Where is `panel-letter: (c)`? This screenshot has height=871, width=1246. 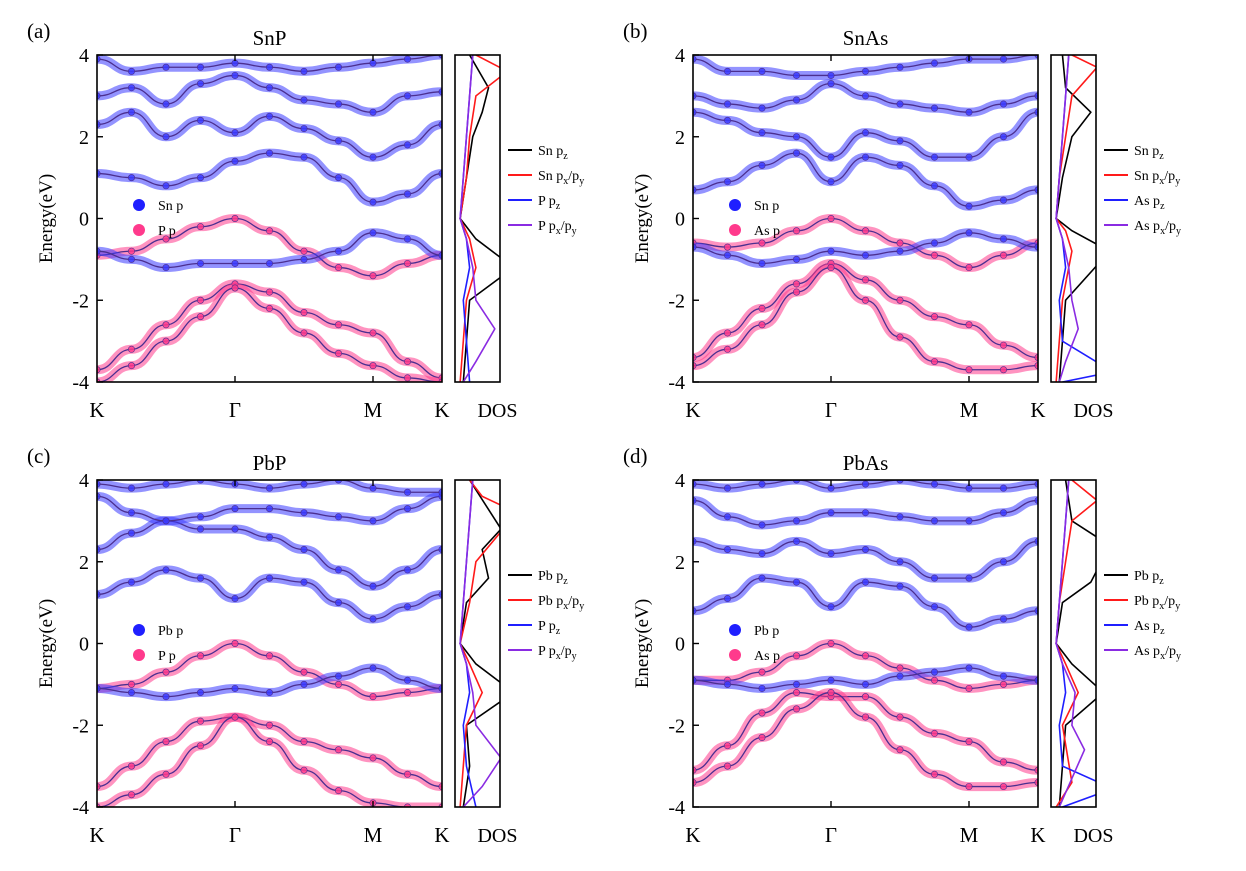 panel-letter: (c) is located at coordinates (38, 456).